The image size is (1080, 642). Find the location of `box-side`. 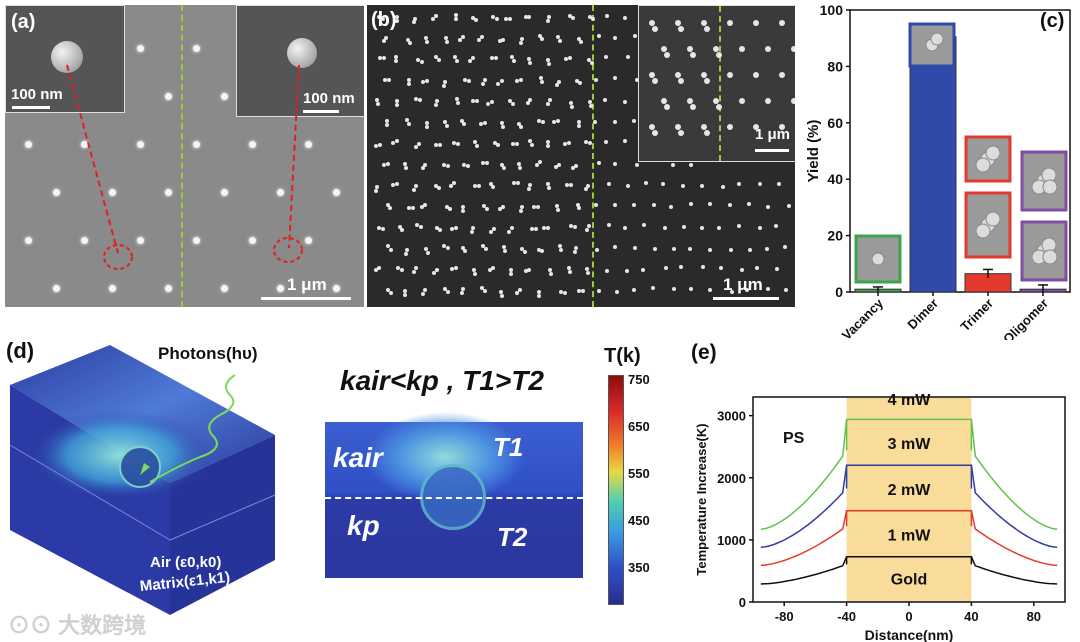

box-side is located at coordinates (222, 525).